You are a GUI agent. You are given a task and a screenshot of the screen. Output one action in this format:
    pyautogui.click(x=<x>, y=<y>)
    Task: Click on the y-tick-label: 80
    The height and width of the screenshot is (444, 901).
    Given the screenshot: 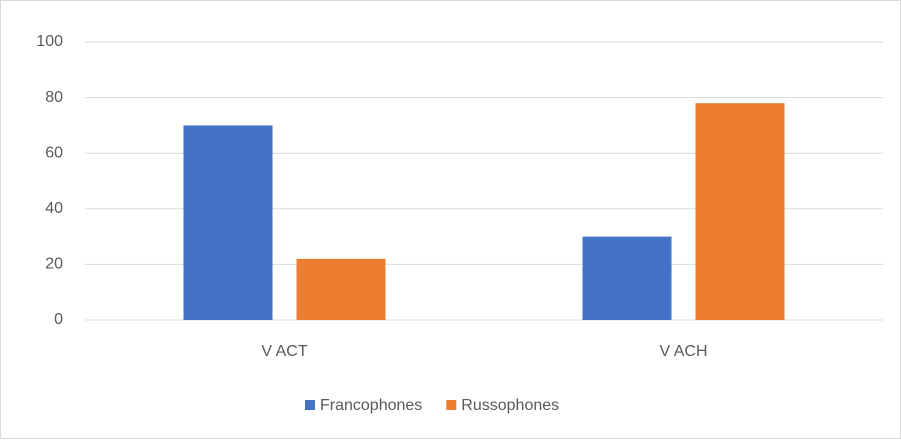 What is the action you would take?
    pyautogui.click(x=54, y=97)
    